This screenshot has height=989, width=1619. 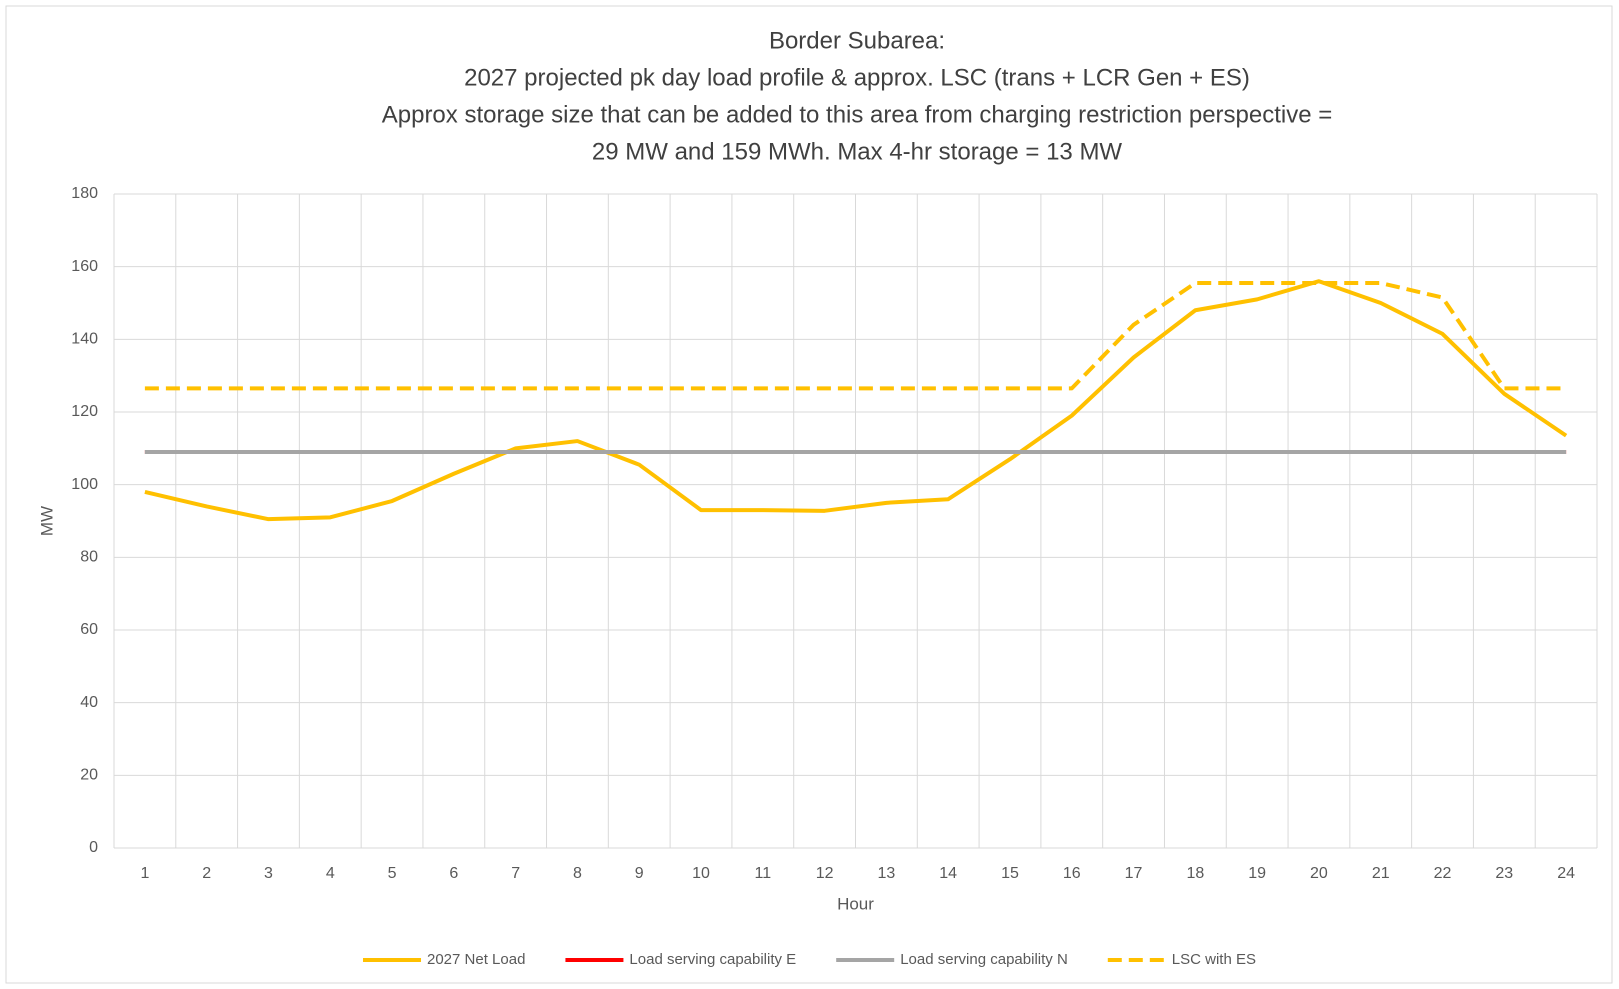 I want to click on x-tick-label: 19, so click(x=1257, y=873).